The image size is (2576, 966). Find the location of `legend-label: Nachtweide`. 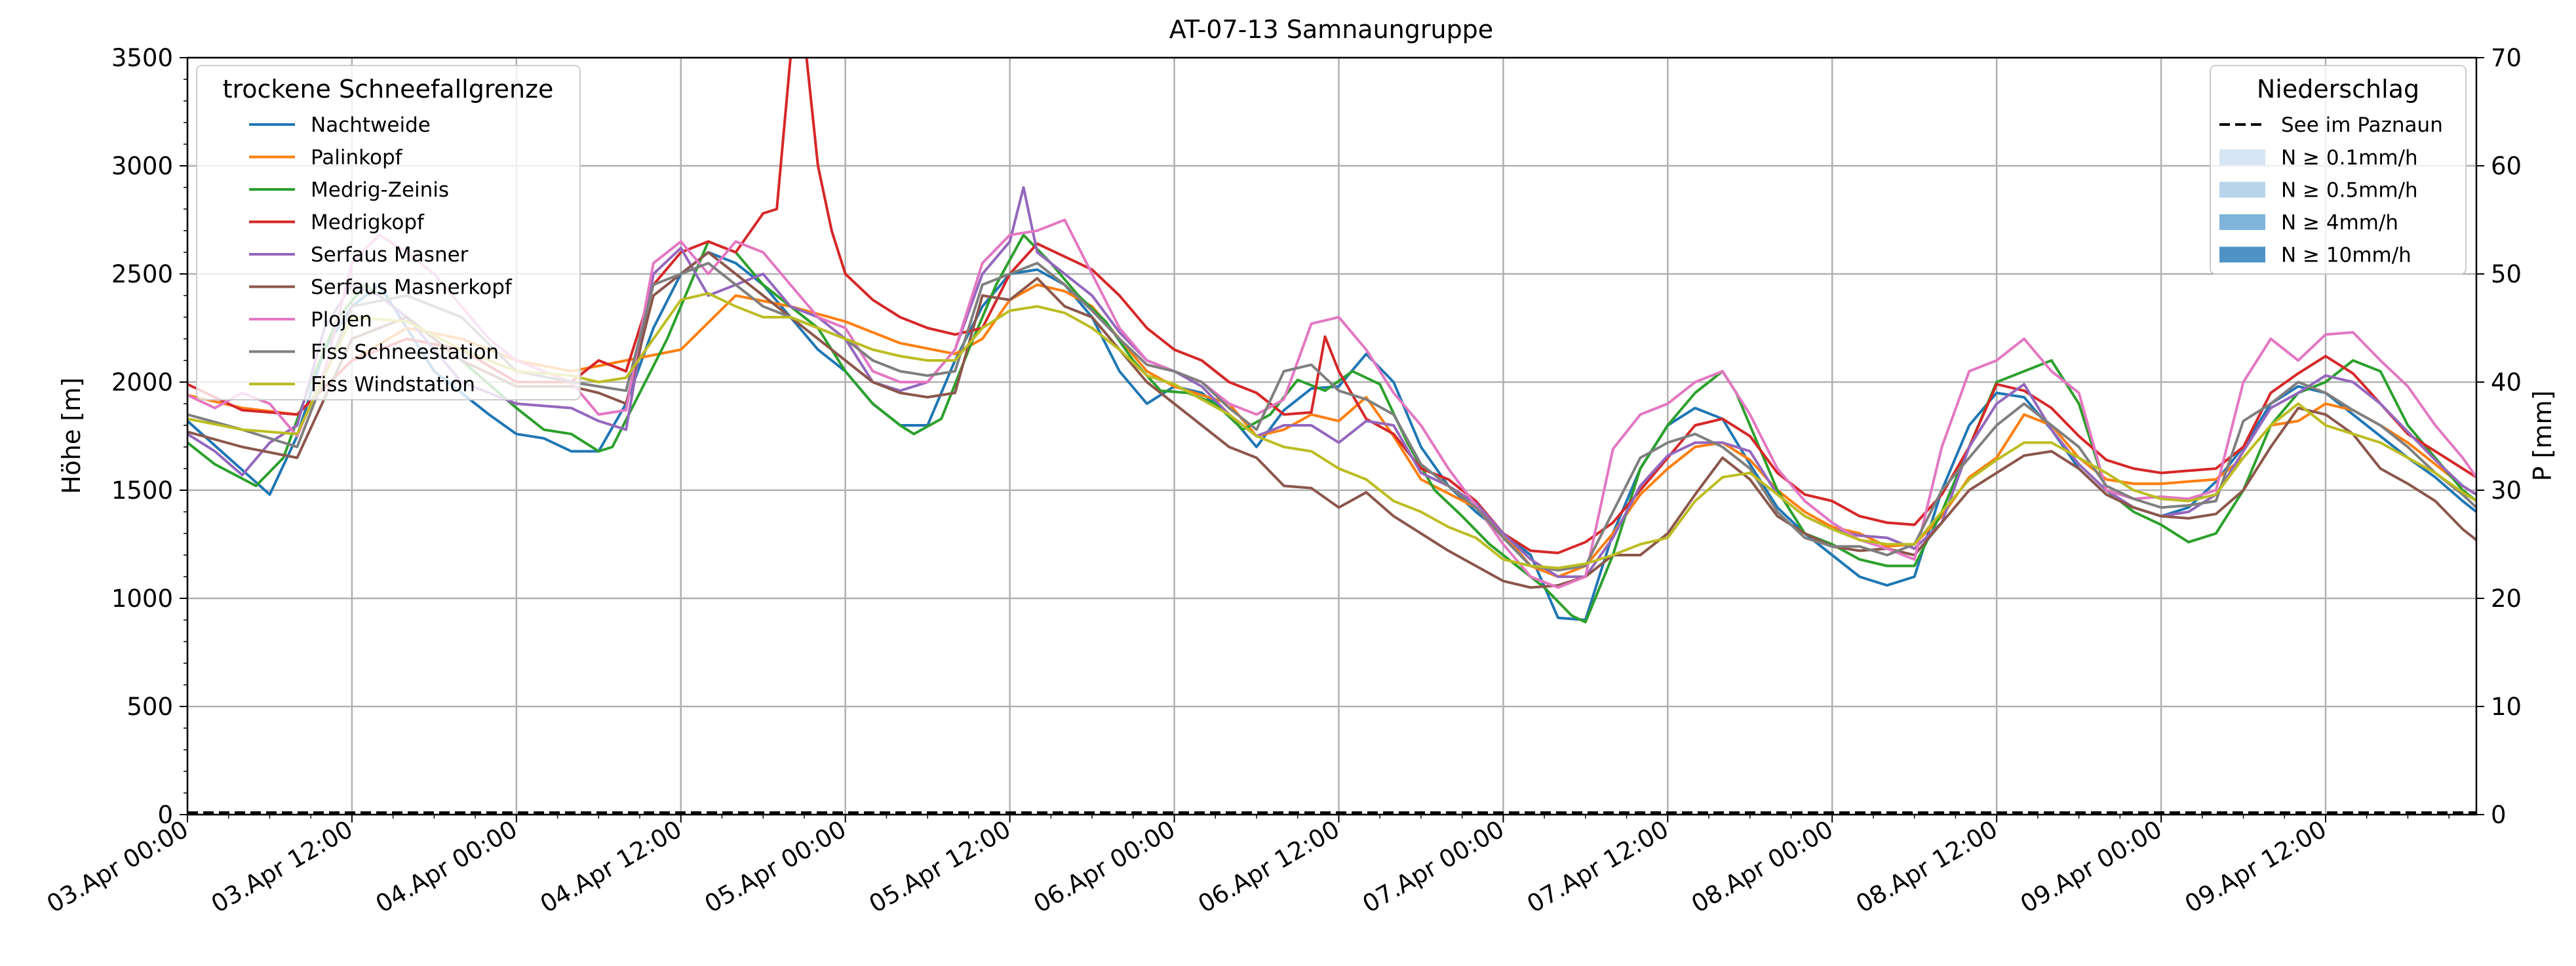

legend-label: Nachtweide is located at coordinates (371, 125).